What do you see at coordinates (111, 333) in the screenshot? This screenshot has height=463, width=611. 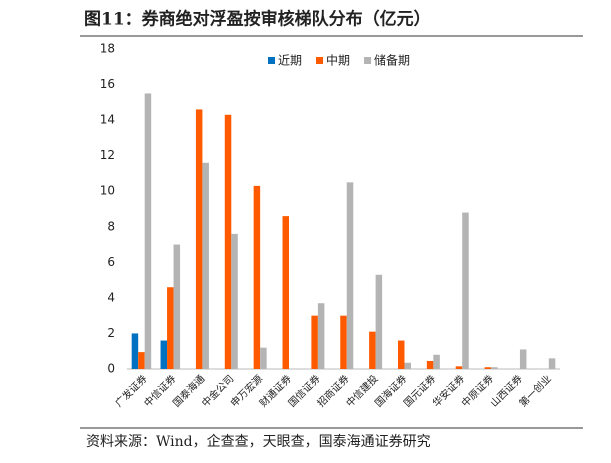 I see `y-tick-label: 2` at bounding box center [111, 333].